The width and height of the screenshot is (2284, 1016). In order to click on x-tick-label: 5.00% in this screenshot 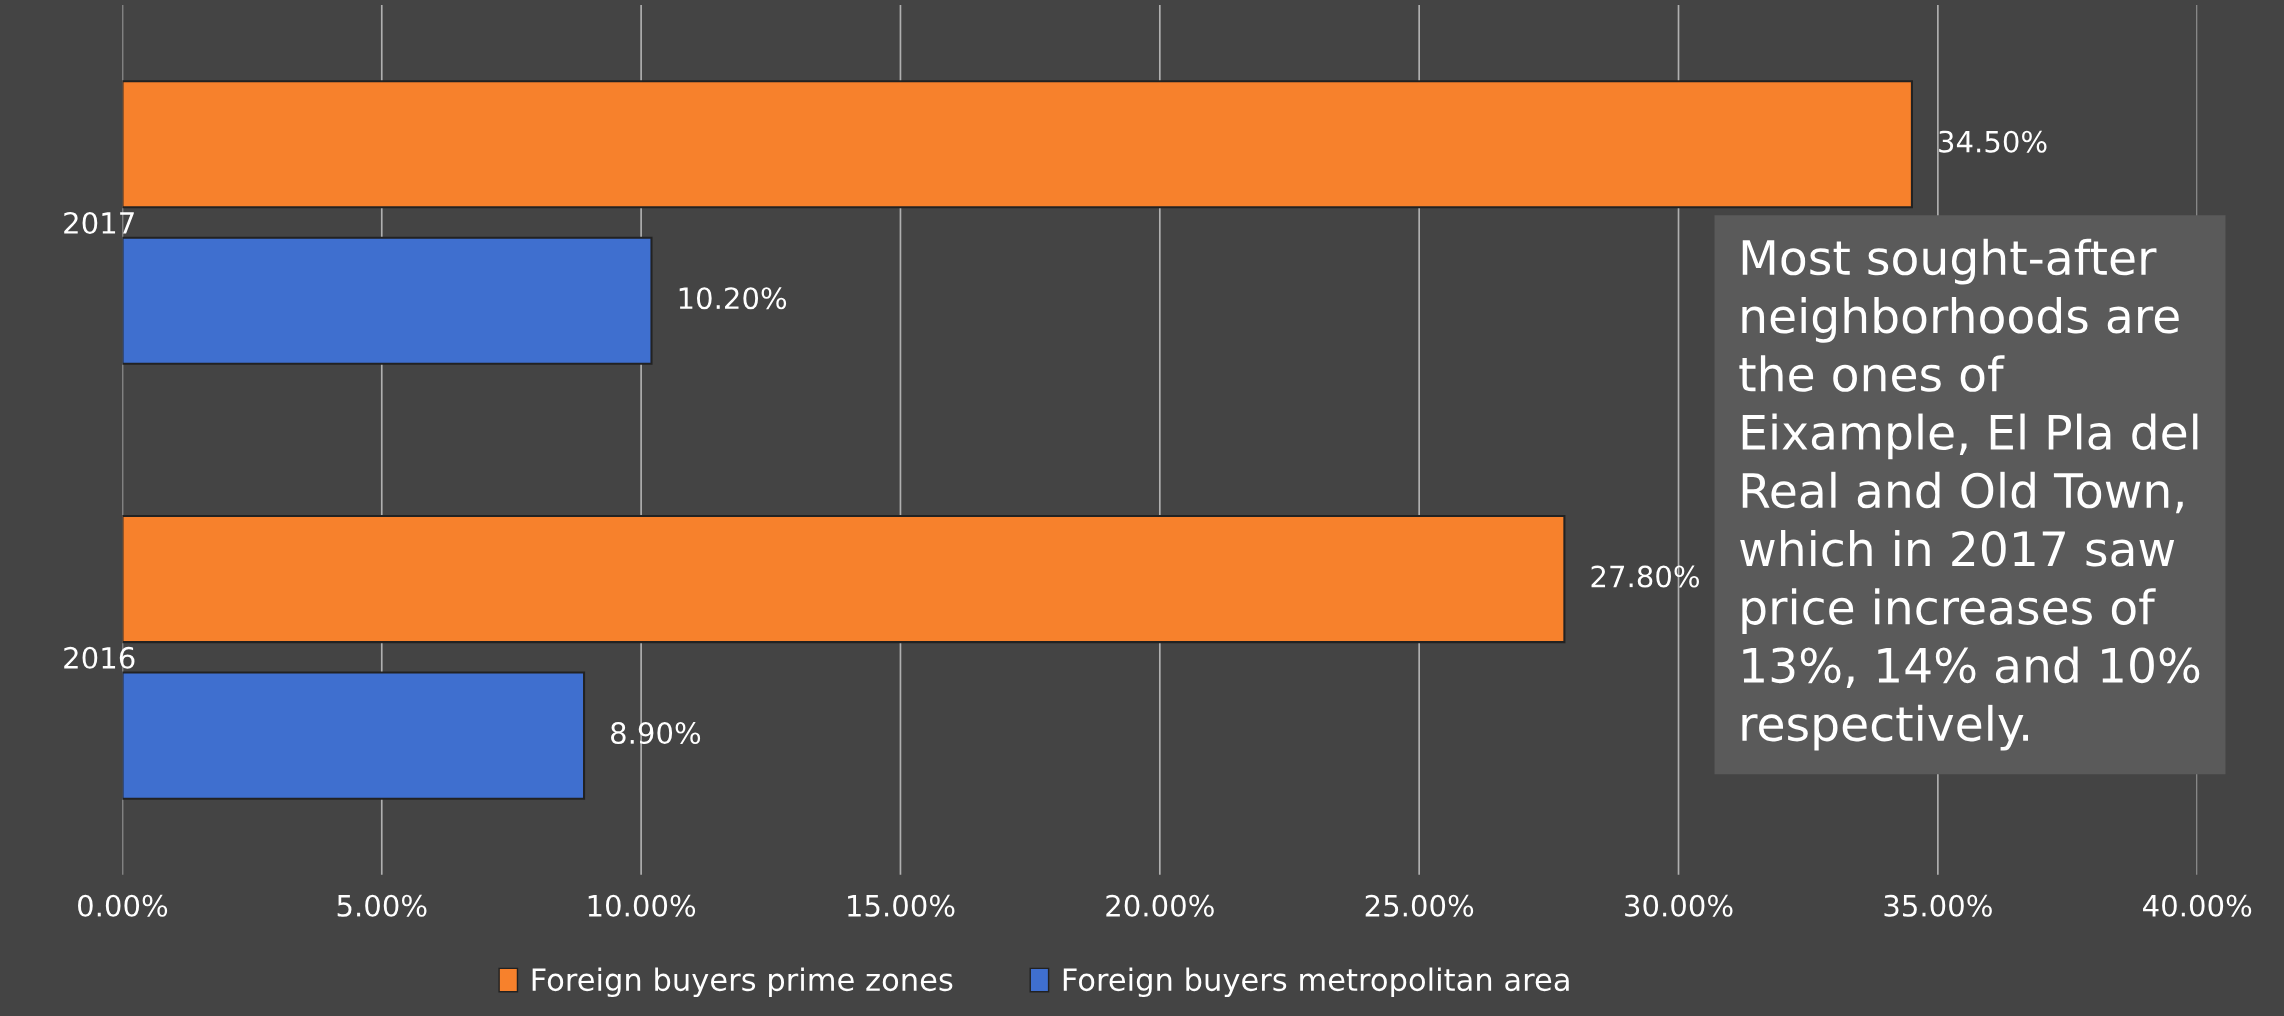, I will do `click(382, 905)`.